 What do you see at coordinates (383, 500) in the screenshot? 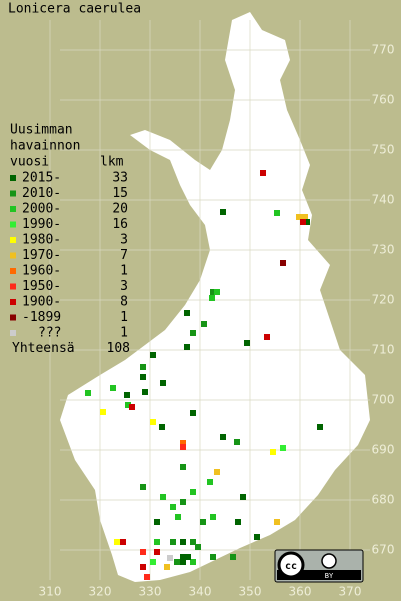
I see `y-tick-label: 680` at bounding box center [383, 500].